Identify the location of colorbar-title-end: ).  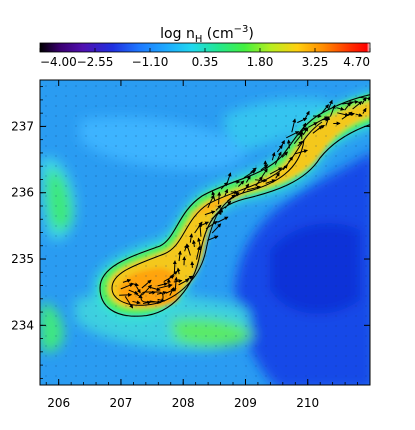
(250, 34).